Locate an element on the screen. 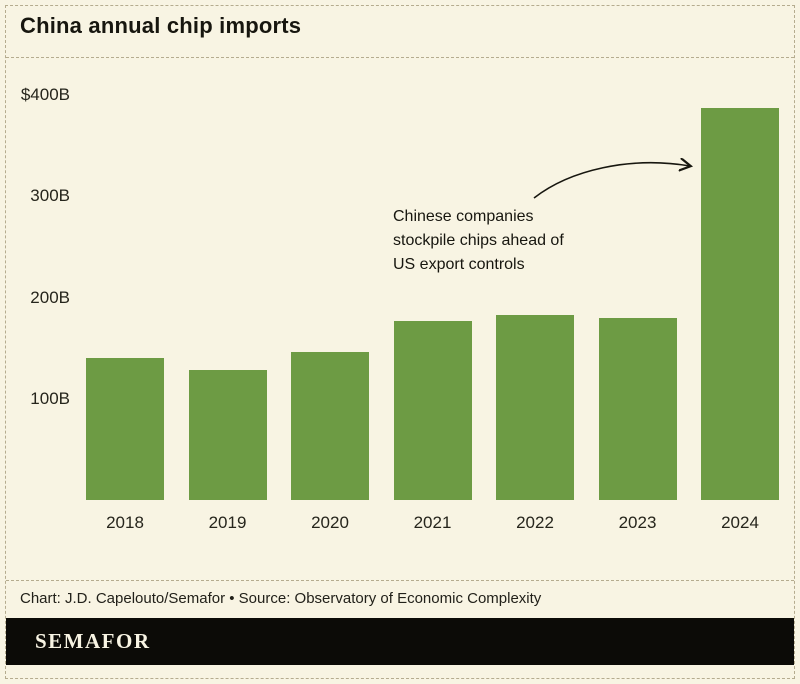 The width and height of the screenshot is (800, 684). x-tick-label-2019: 2019 is located at coordinates (227, 522).